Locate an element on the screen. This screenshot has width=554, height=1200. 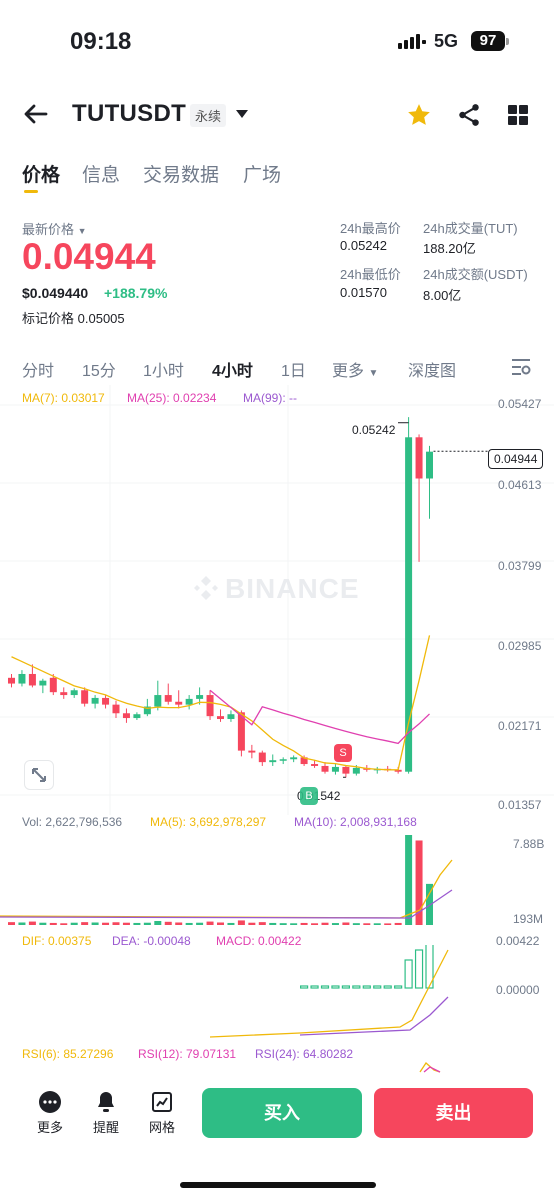
tab-trading-data: 交易数据 is located at coordinates (181, 175).